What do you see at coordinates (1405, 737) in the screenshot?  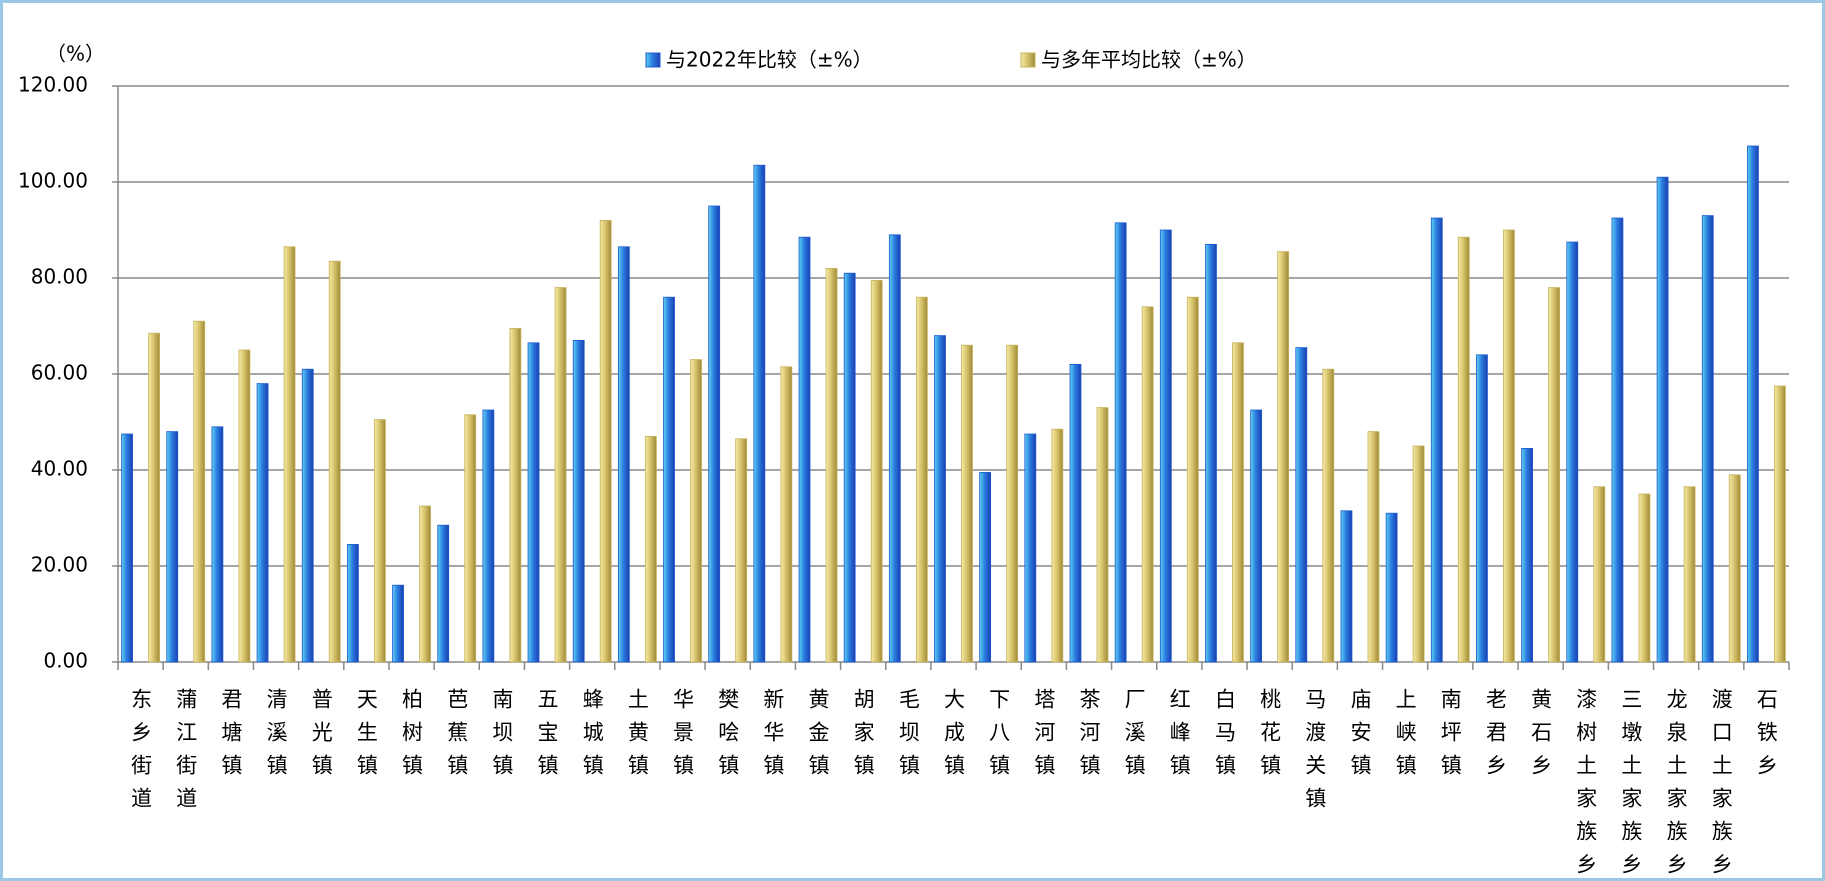 I see `x-tick-label: 上峡镇` at bounding box center [1405, 737].